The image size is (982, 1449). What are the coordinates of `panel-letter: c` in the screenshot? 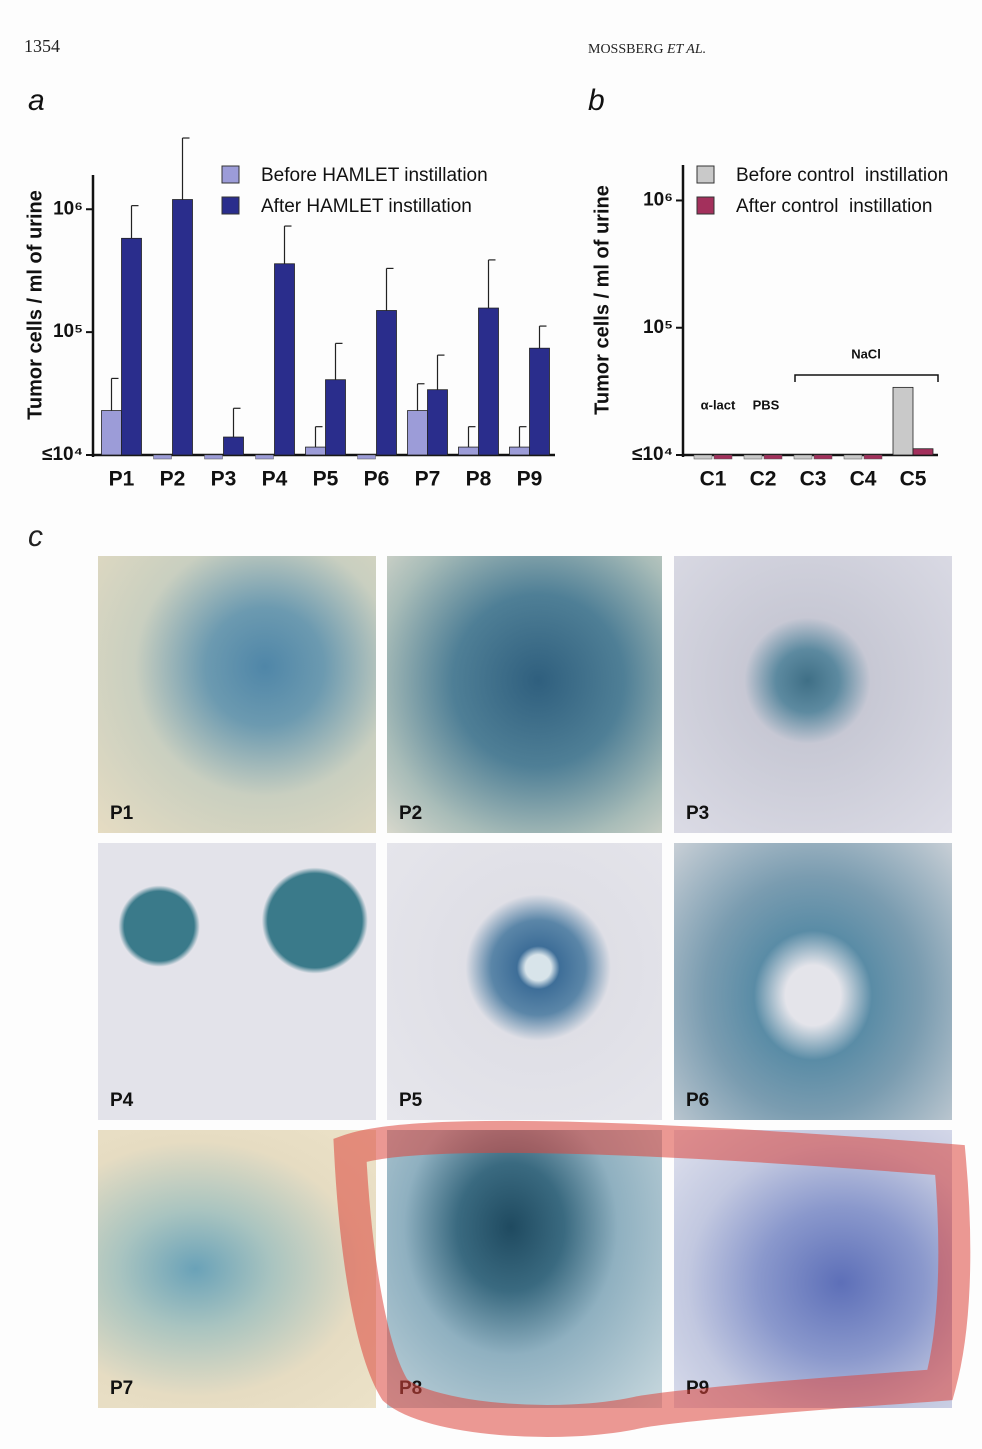 It's located at (35, 536).